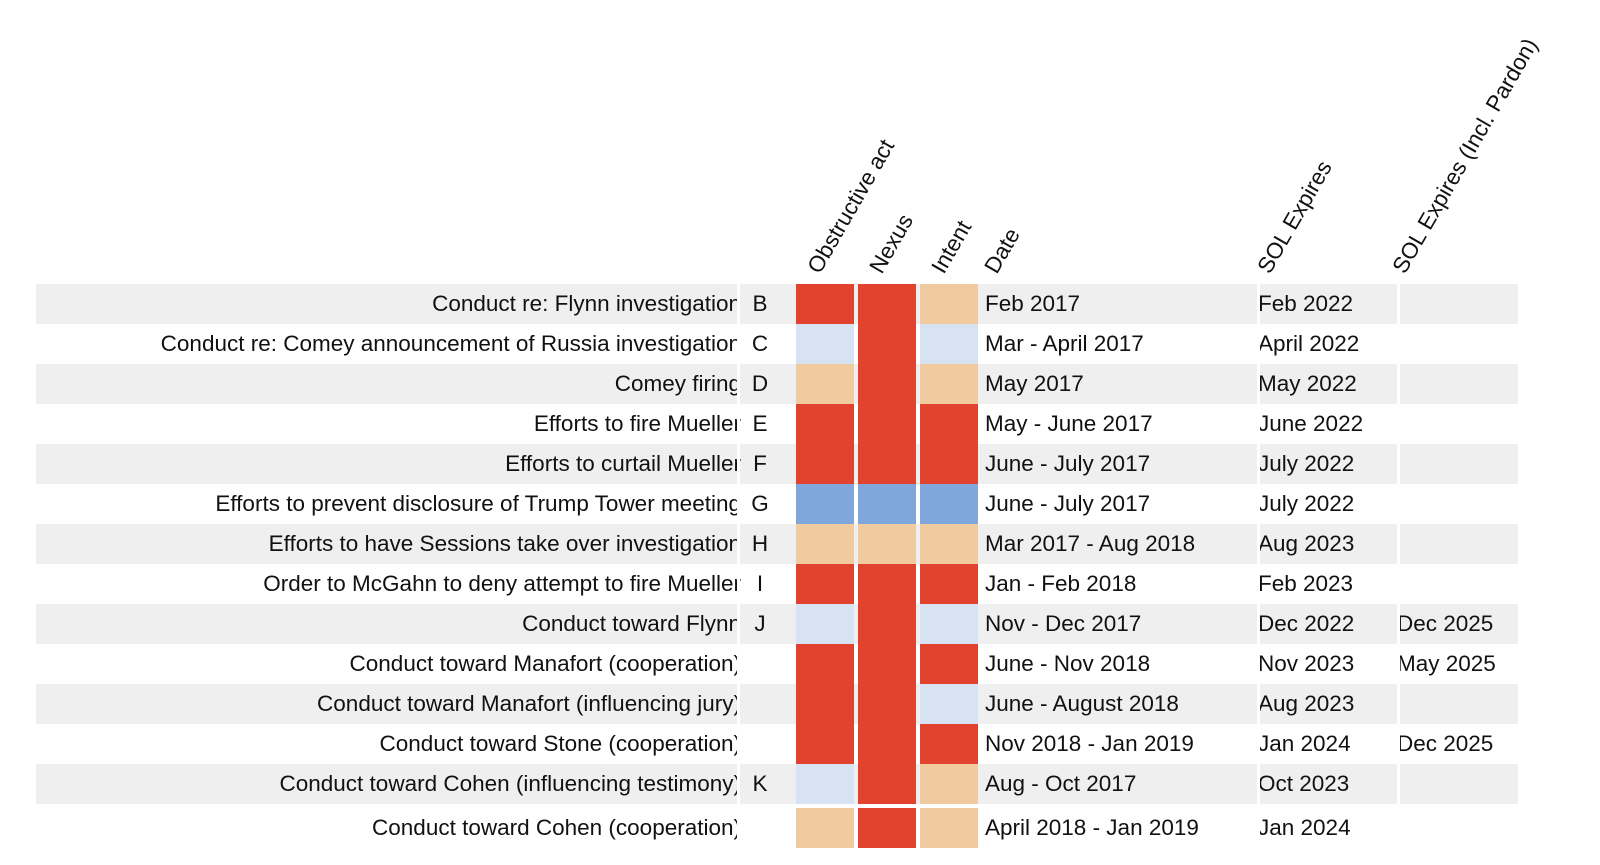  I want to click on row-letter: D, so click(760, 383).